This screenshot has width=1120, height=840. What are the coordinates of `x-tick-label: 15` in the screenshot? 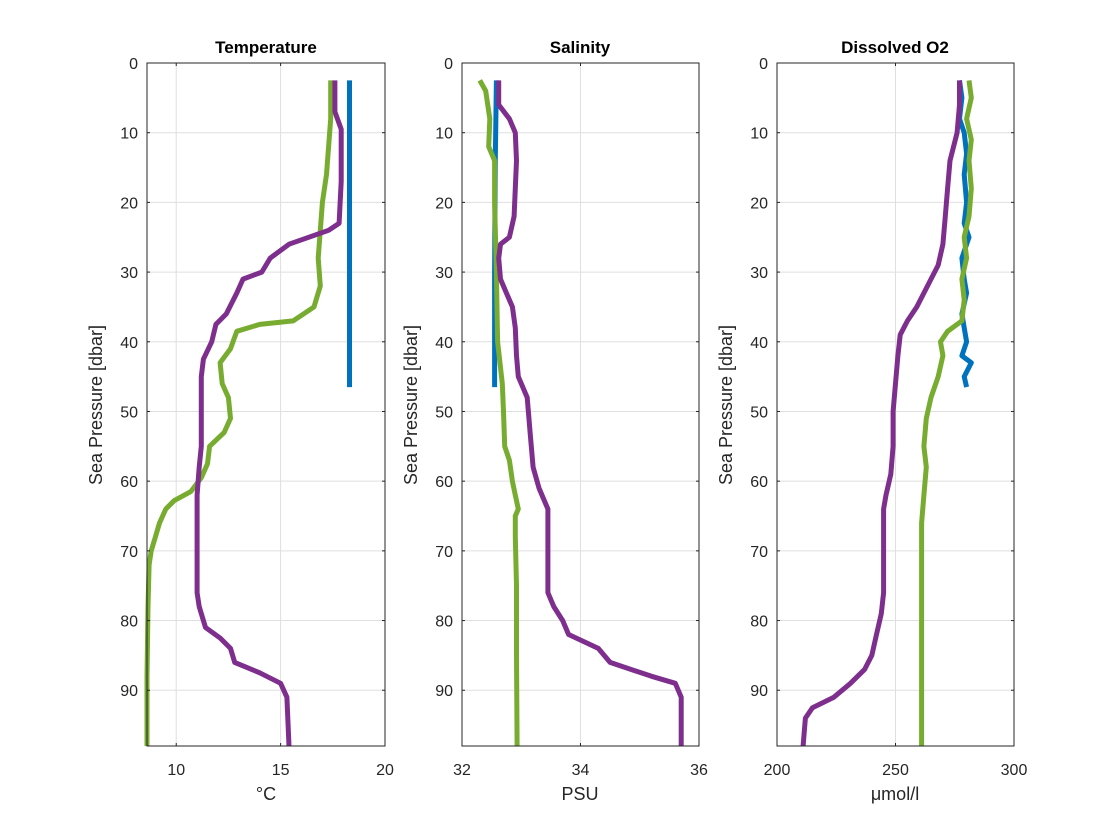 It's located at (281, 770).